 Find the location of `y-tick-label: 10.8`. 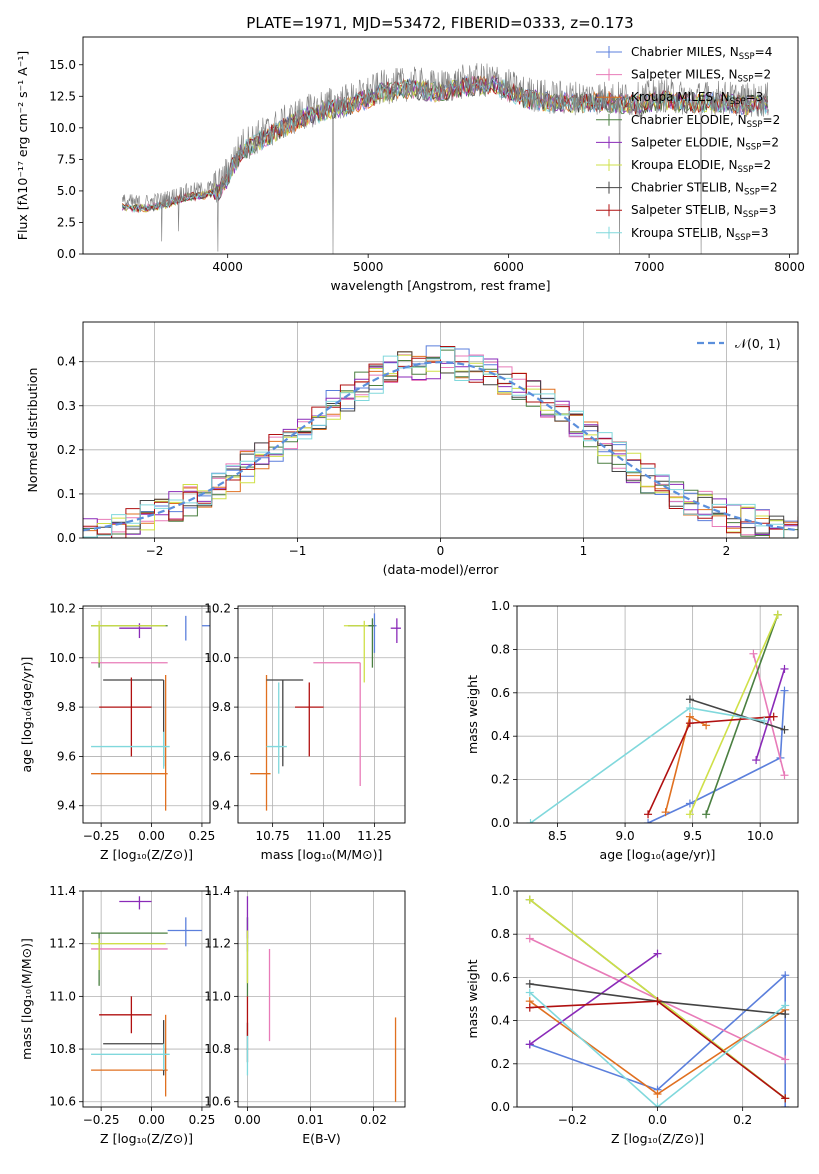

y-tick-label: 10.8 is located at coordinates (62, 1049).